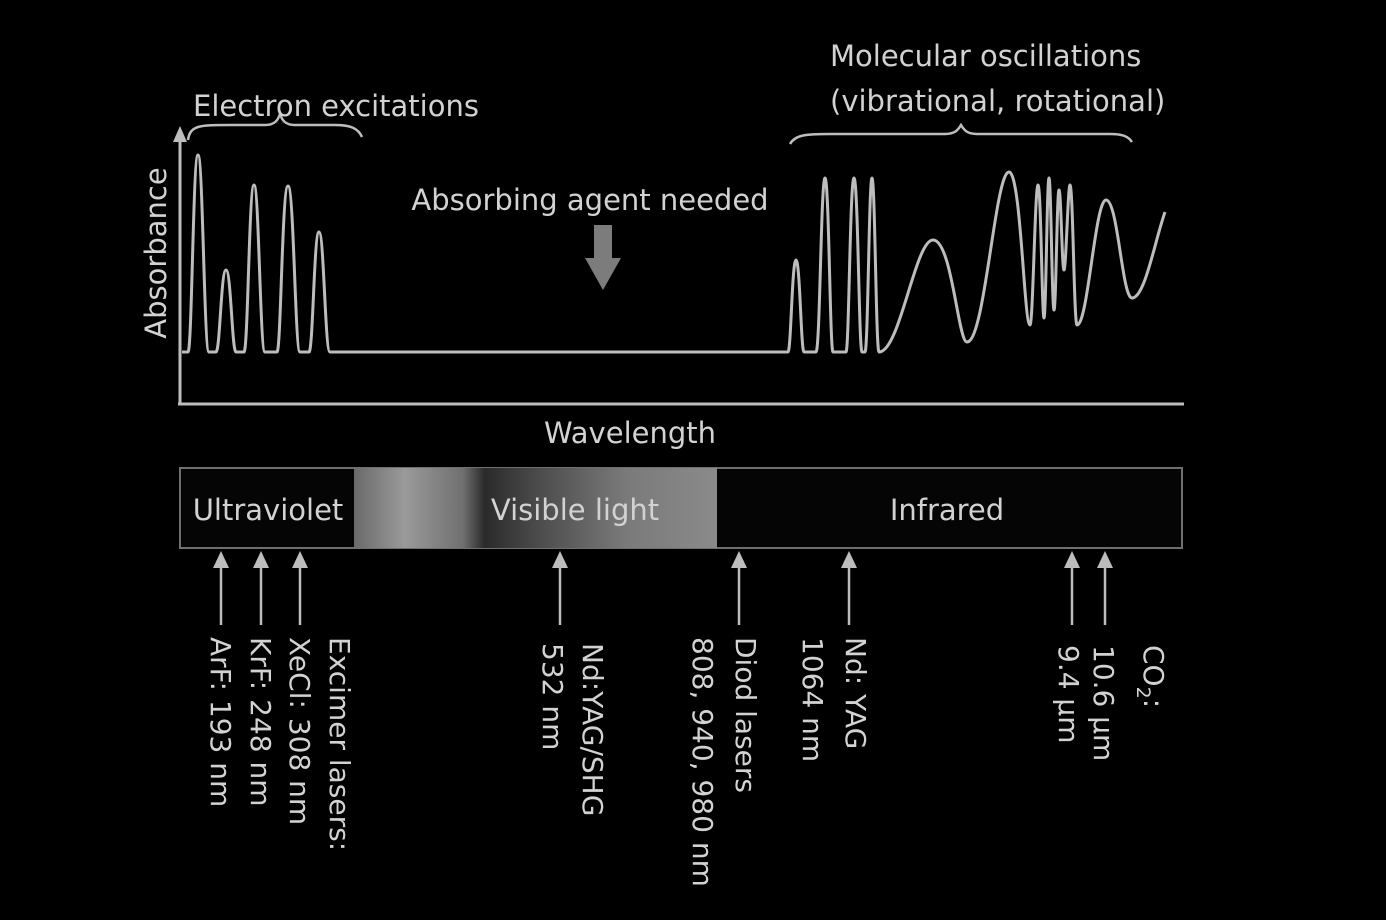 This screenshot has width=1386, height=920. I want to click on molecular-brace, so click(961, 133).